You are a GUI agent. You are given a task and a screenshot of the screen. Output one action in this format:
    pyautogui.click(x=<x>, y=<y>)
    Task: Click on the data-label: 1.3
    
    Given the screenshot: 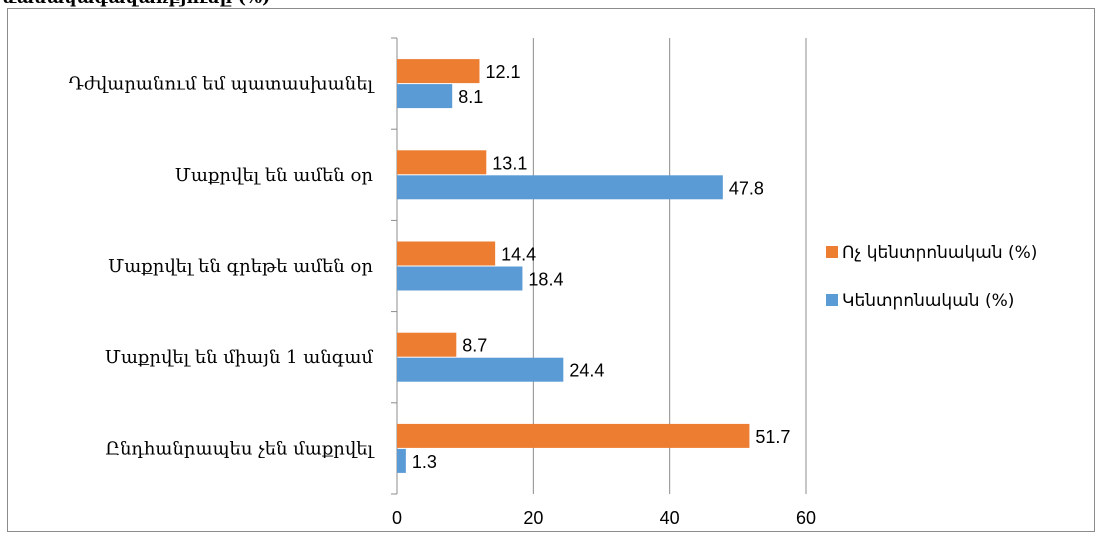 What is the action you would take?
    pyautogui.click(x=424, y=462)
    